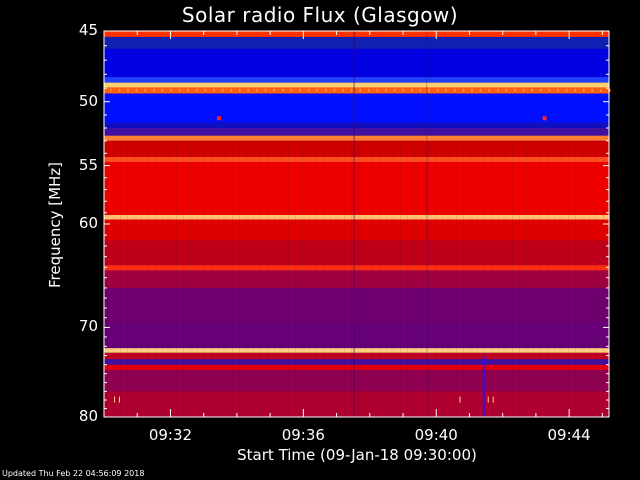 This screenshot has height=480, width=640. What do you see at coordinates (73, 473) in the screenshot?
I see `updated-footer: Updated Thu Feb 22 04:56:09 2018` at bounding box center [73, 473].